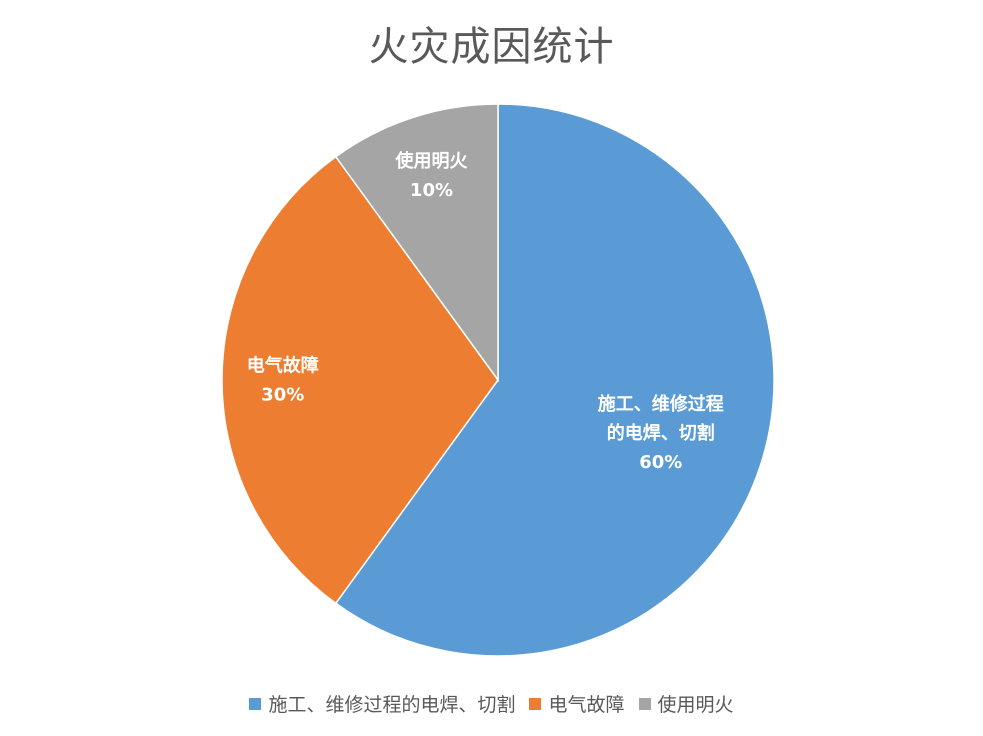 The image size is (983, 736). I want to click on legend-swatch-welding, so click(255, 703).